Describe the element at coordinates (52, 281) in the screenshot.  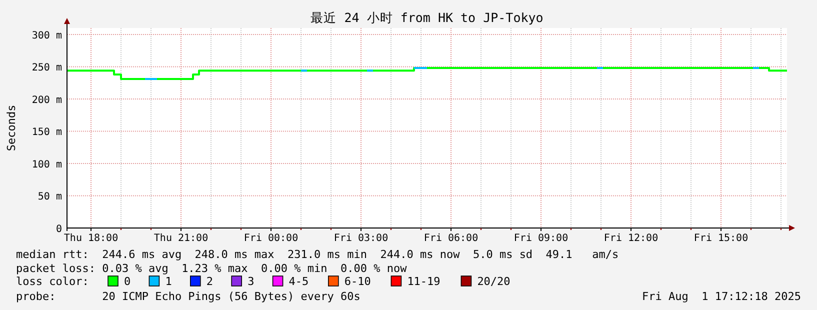
I see `legend-title: loss color:` at that location.